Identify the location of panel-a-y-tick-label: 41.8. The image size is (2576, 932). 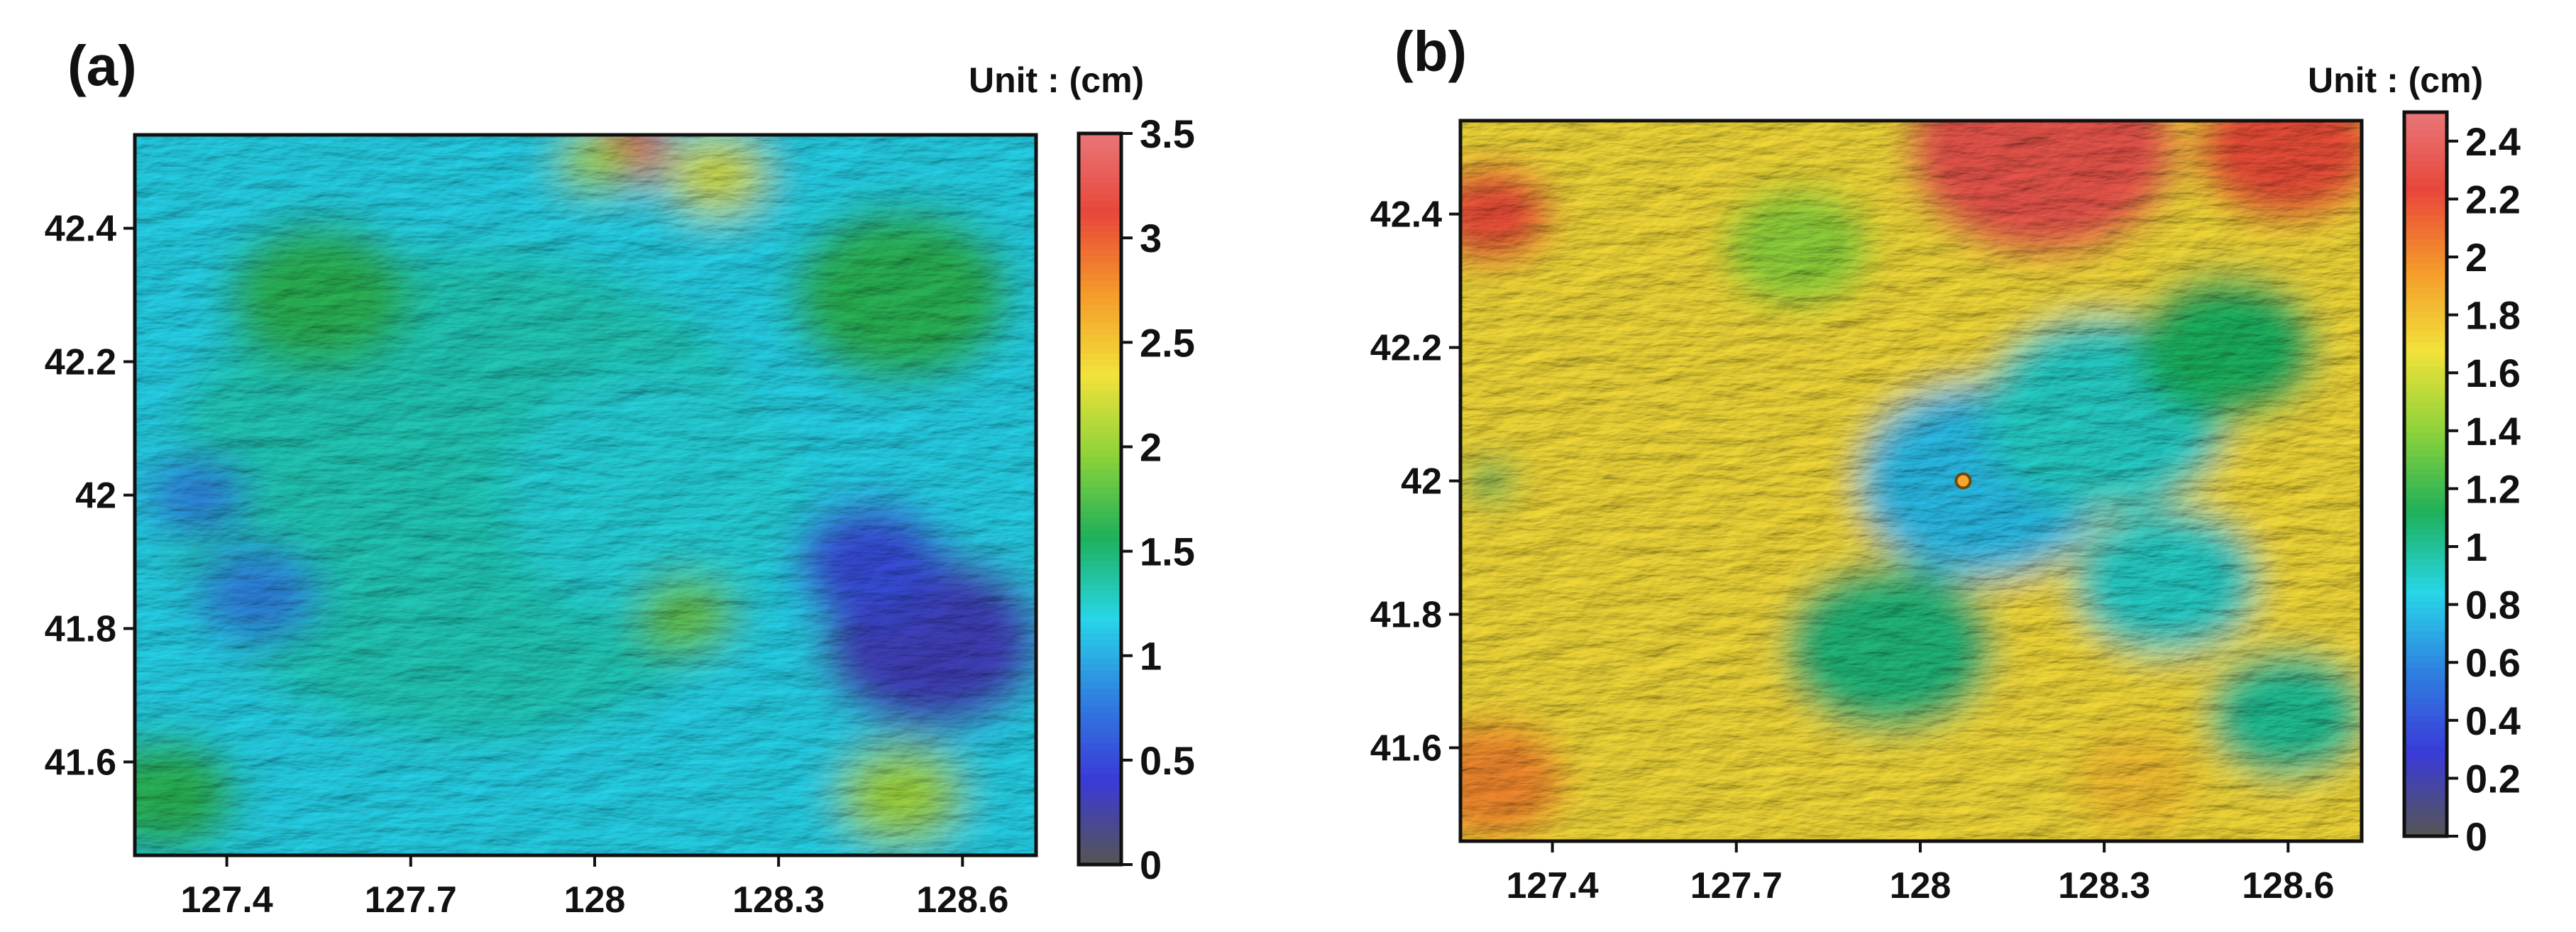
(80, 628).